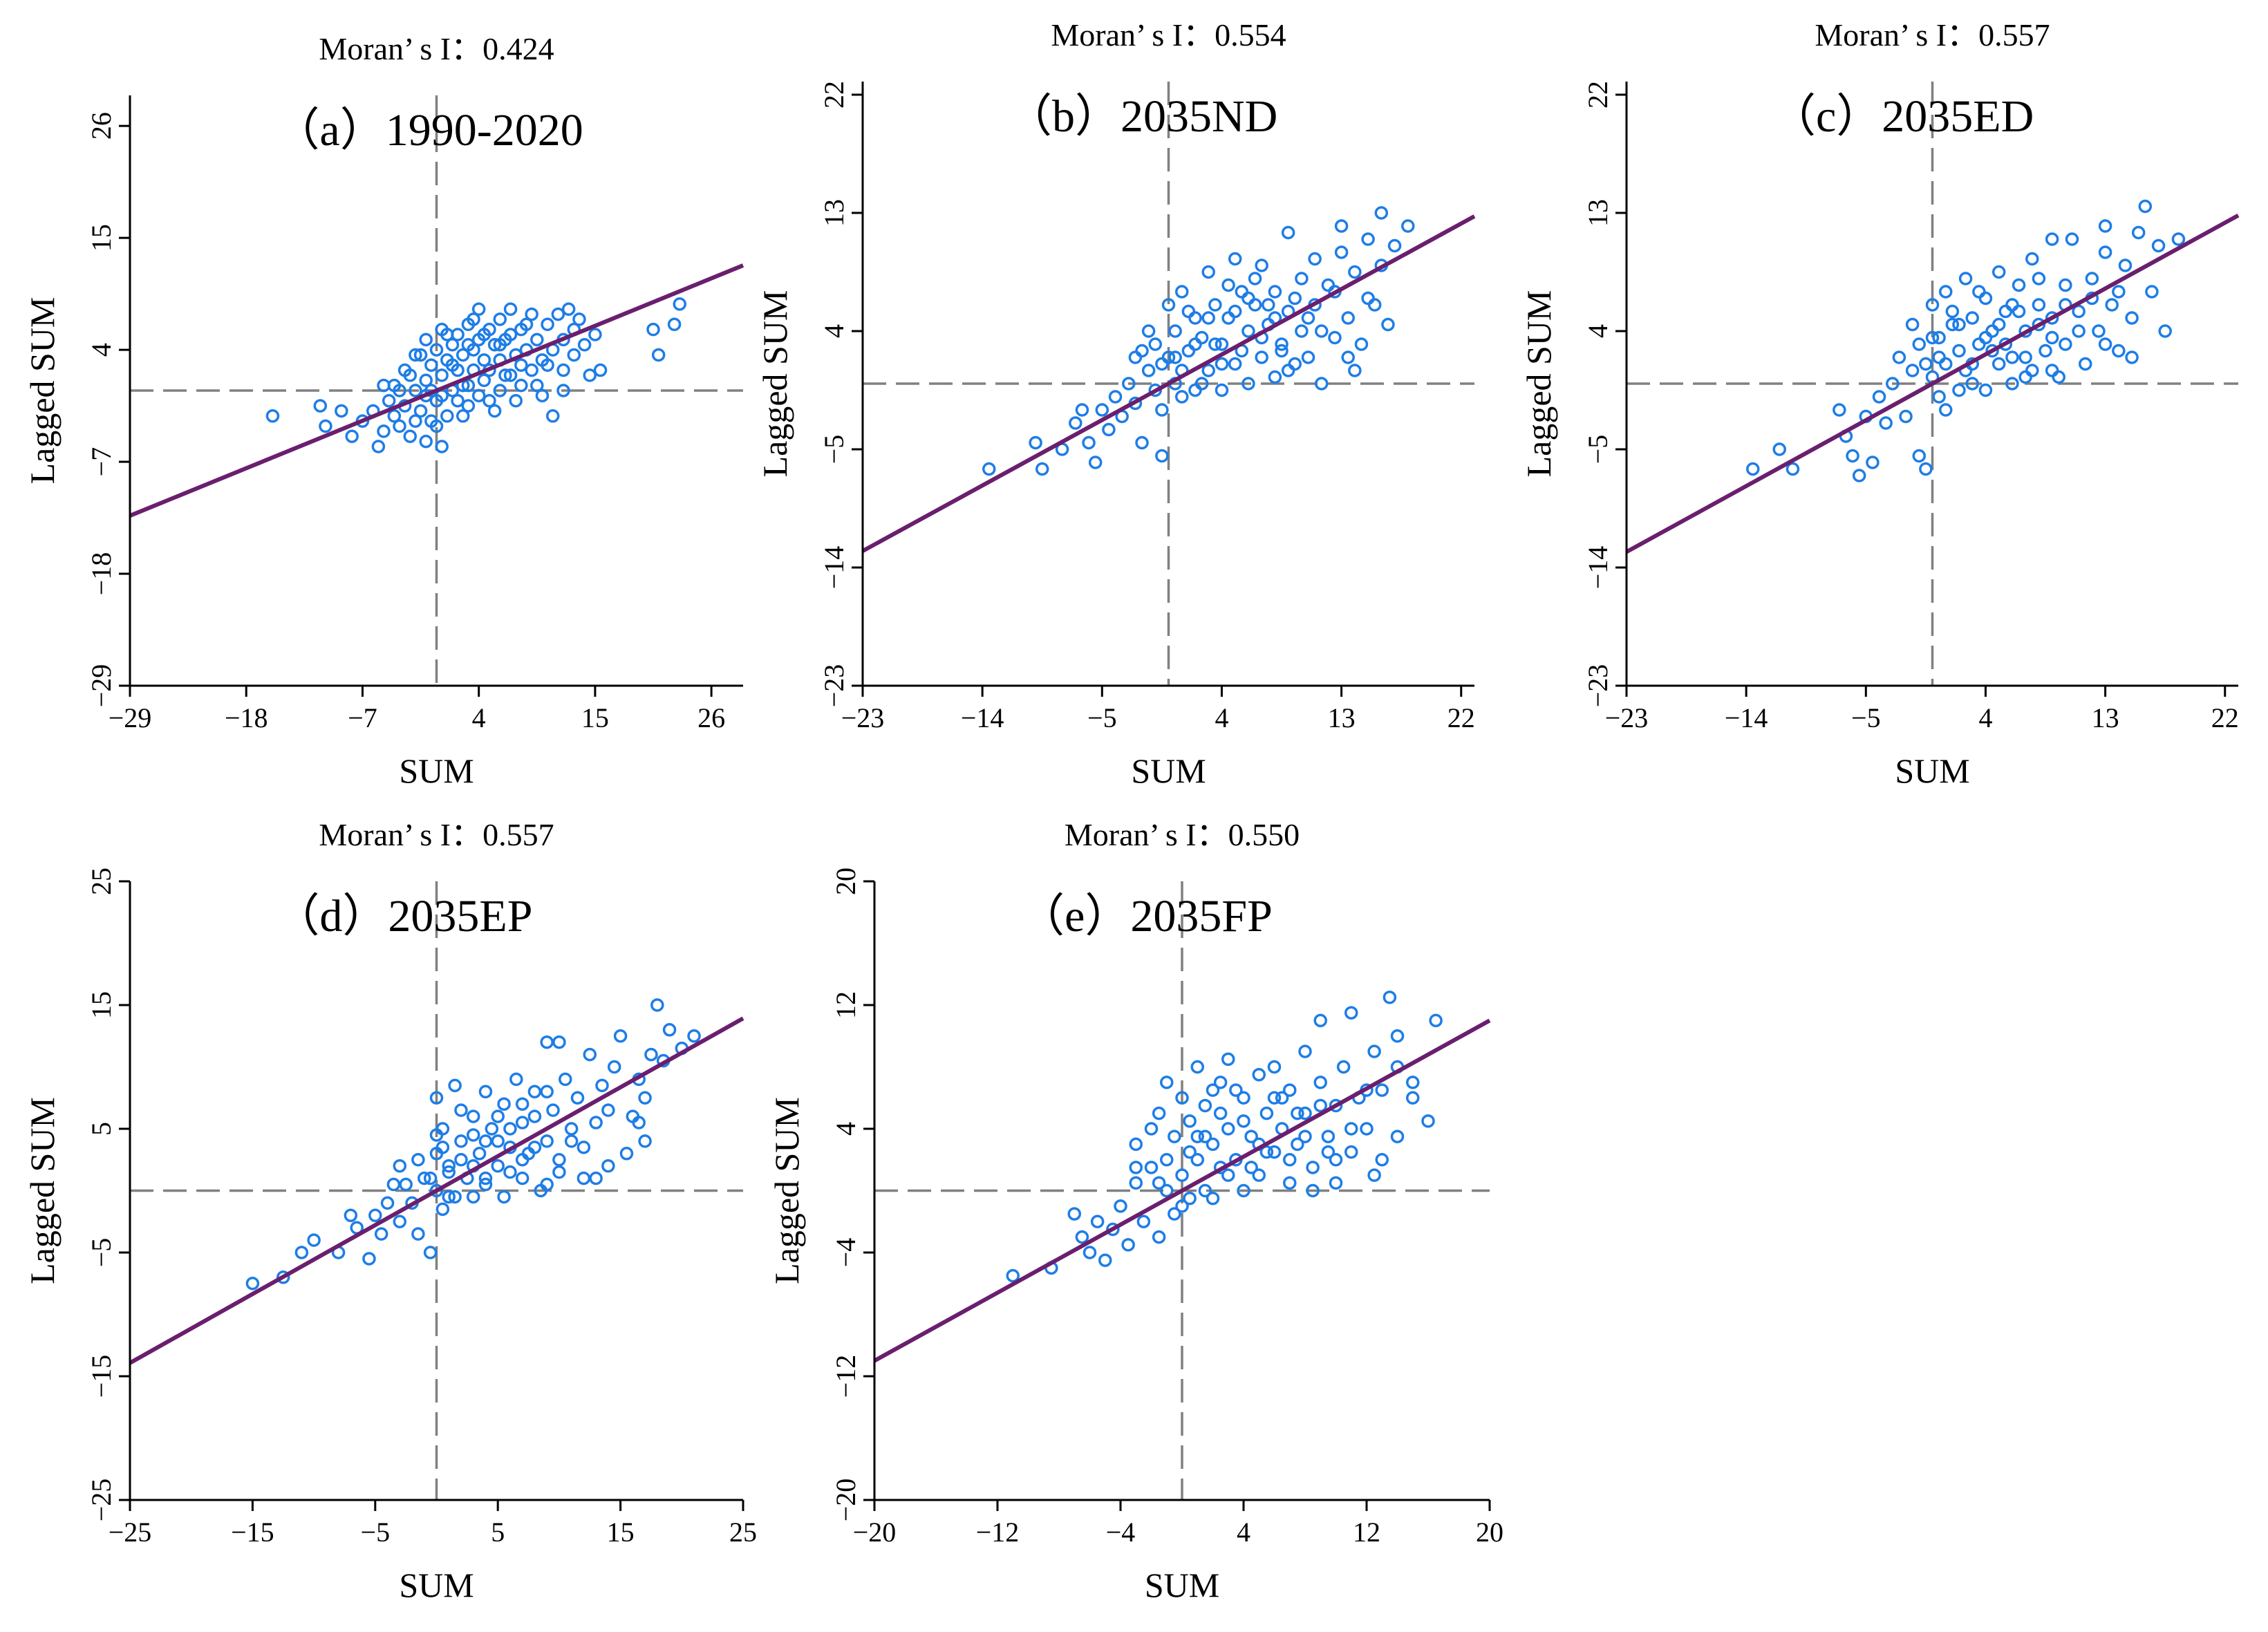  I want to click on y-tick-label: −14, so click(834, 568).